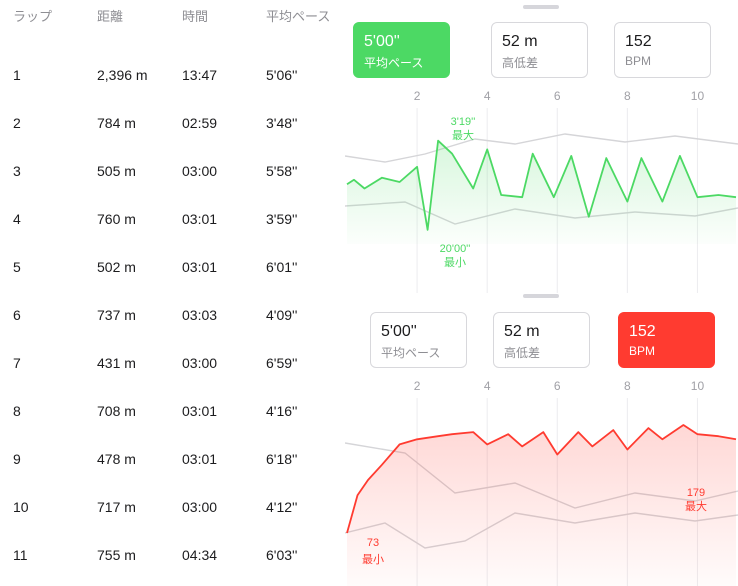 Image resolution: width=738 pixels, height=586 pixels. I want to click on lap-pace: 4'09'', so click(282, 315).